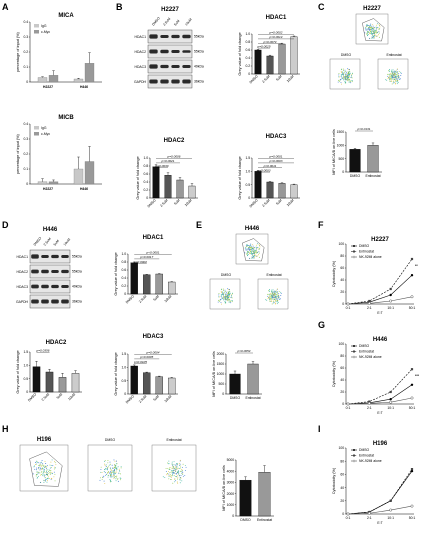 The height and width of the screenshot is (555, 428). I want to click on y-tick-label: 3000, so click(231, 483).